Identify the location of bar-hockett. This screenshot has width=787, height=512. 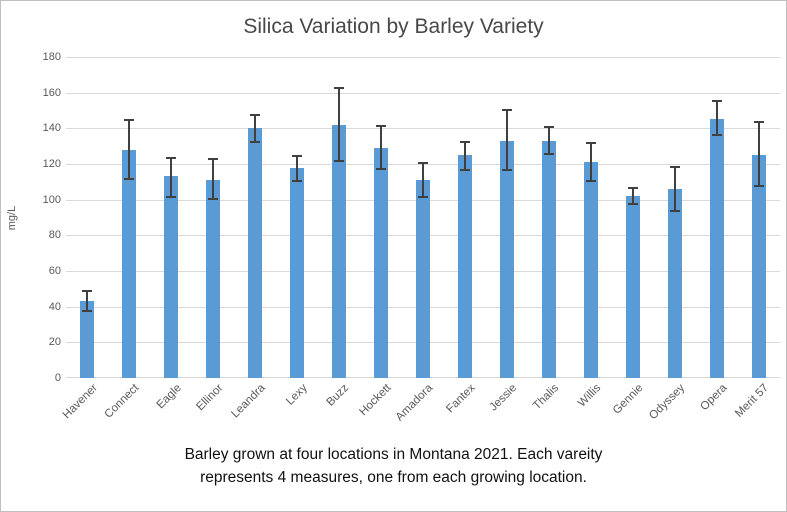
(381, 262).